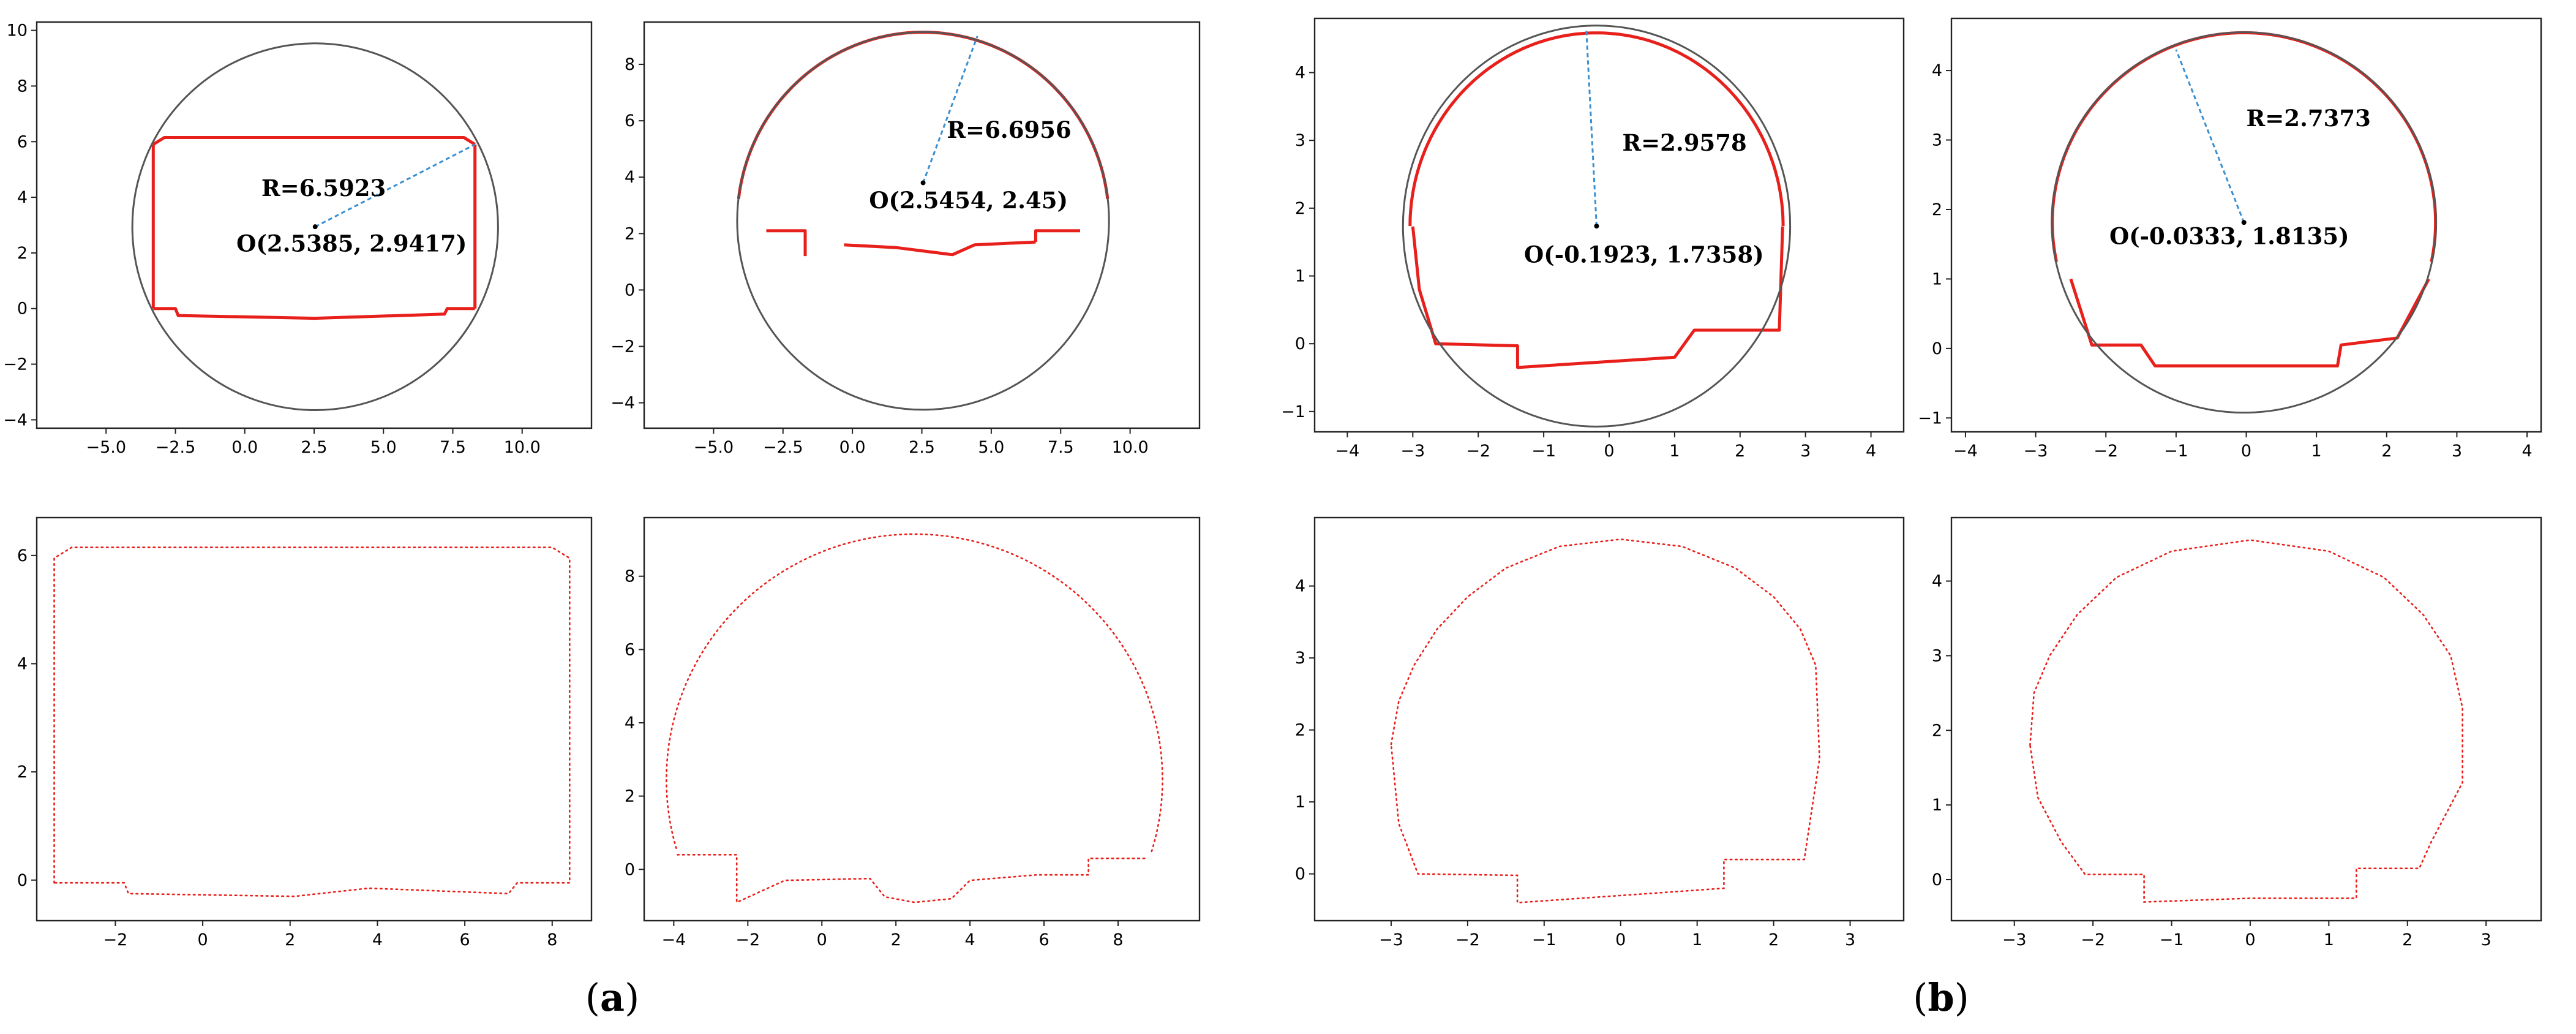 The image size is (2576, 1034). Describe the element at coordinates (2309, 119) in the screenshot. I see `annotation-0: R=2.7373` at that location.